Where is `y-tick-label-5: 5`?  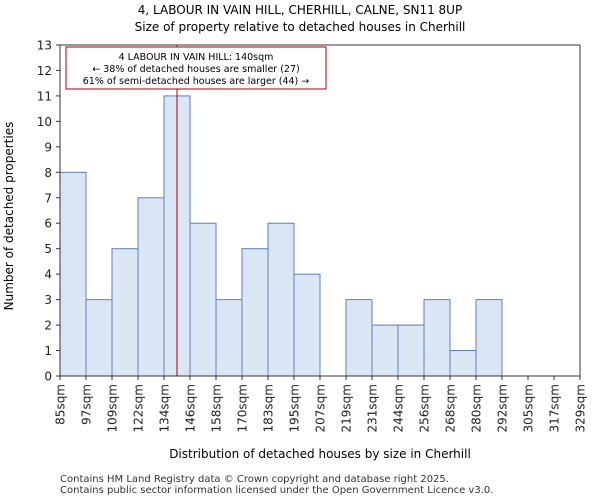 y-tick-label-5: 5 is located at coordinates (48, 249).